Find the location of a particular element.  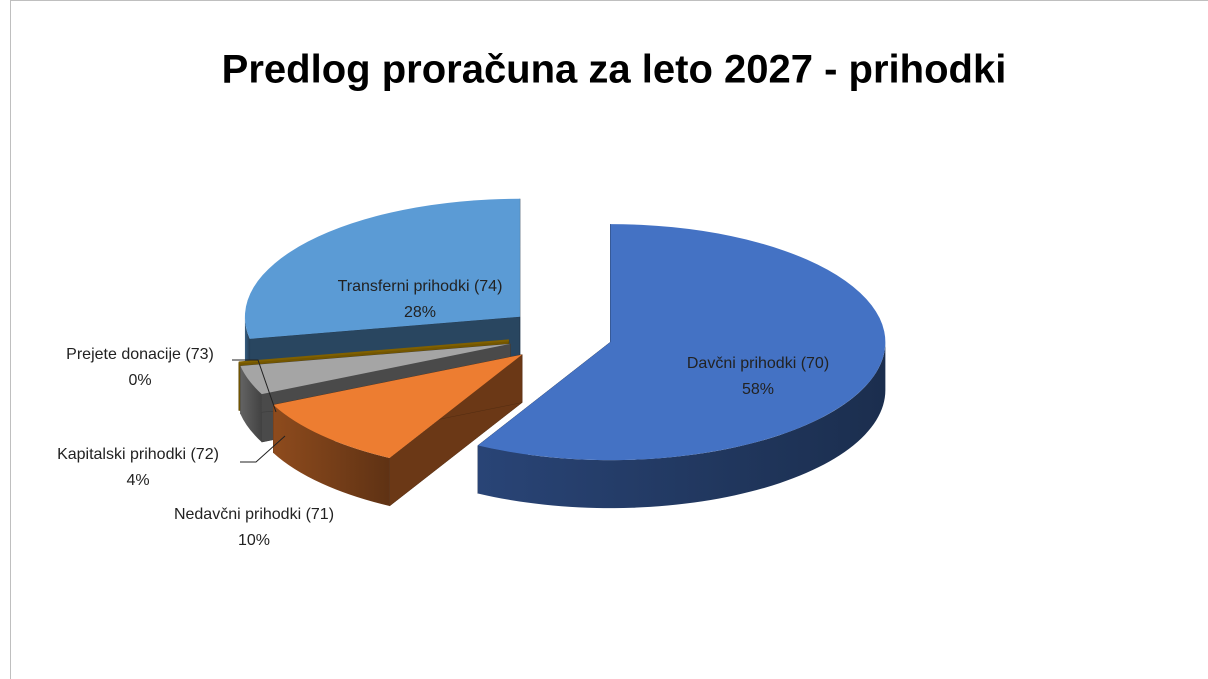

data-label-value: 10% is located at coordinates (254, 540).